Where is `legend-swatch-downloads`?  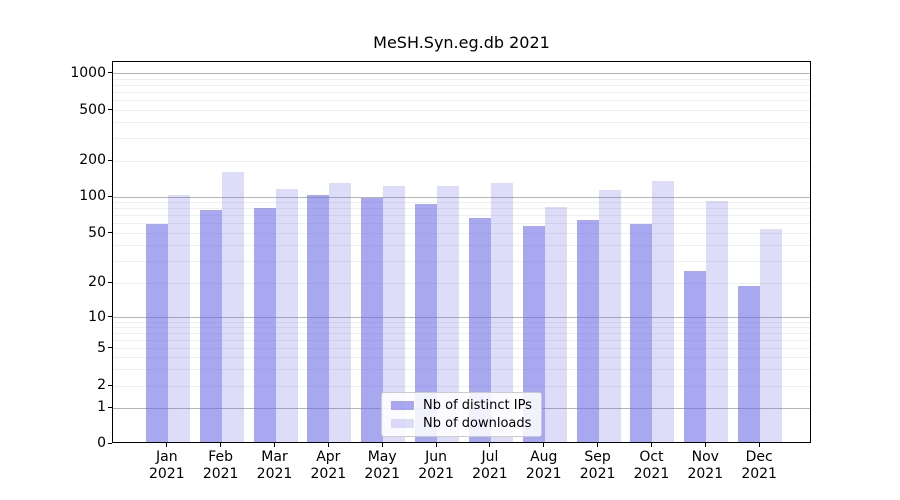
legend-swatch-downloads is located at coordinates (402, 423).